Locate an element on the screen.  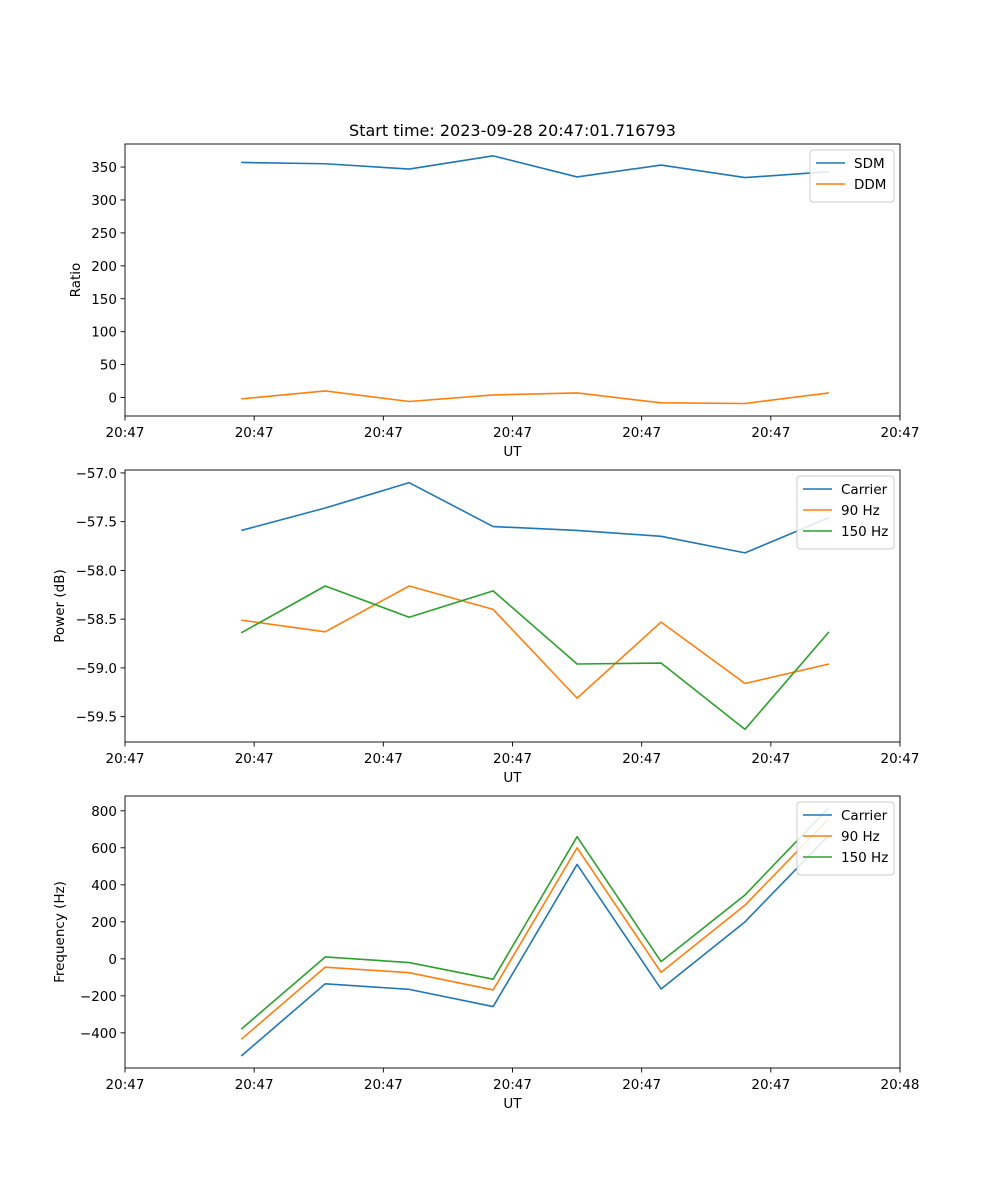
legend-label: DDM is located at coordinates (870, 185).